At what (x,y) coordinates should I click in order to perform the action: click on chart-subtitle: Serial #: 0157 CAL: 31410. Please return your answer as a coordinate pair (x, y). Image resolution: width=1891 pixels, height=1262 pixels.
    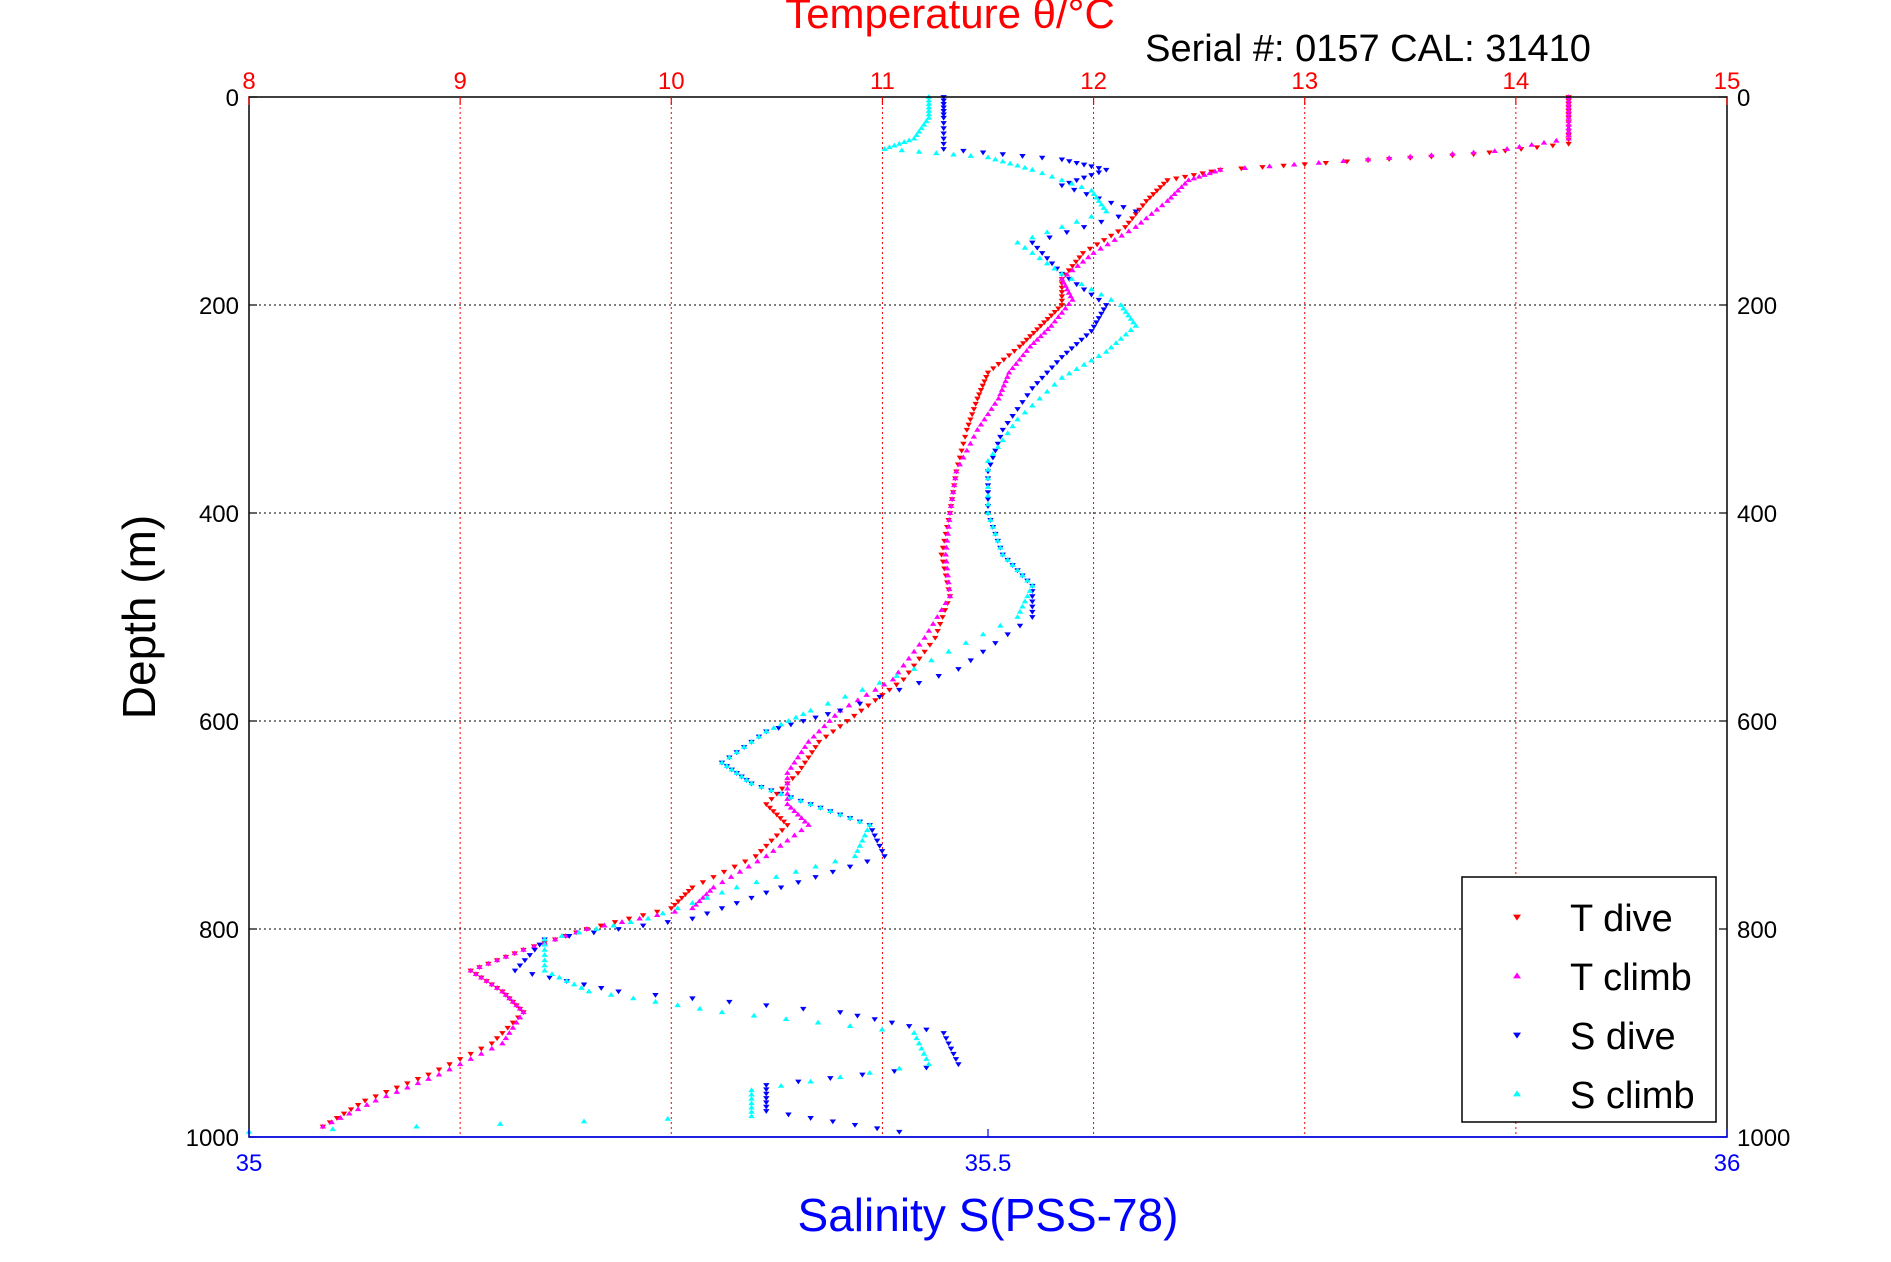
    Looking at the image, I should click on (1368, 49).